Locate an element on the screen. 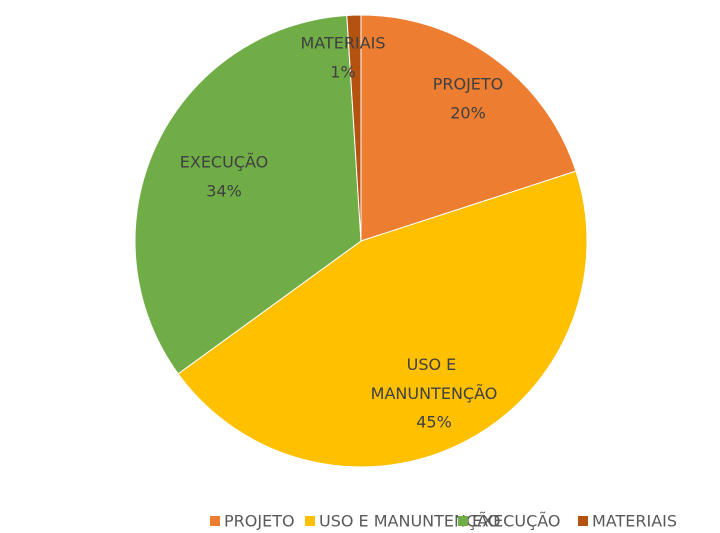 The image size is (720, 533). slice-label: PROJETO is located at coordinates (468, 84).